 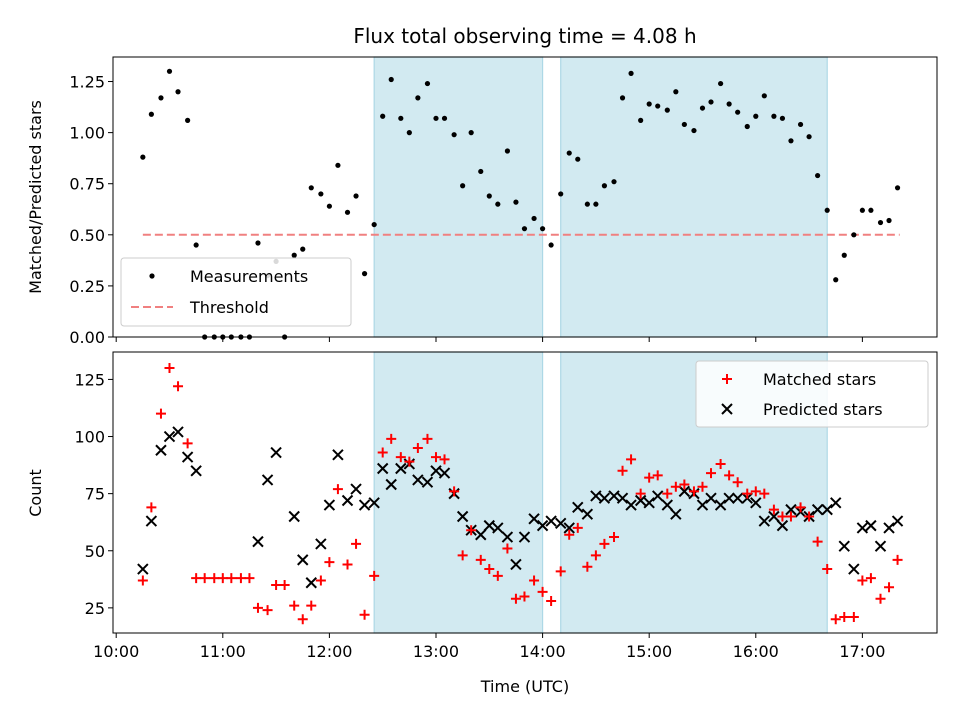 What do you see at coordinates (87, 82) in the screenshot?
I see `y-tick-label: 1.25` at bounding box center [87, 82].